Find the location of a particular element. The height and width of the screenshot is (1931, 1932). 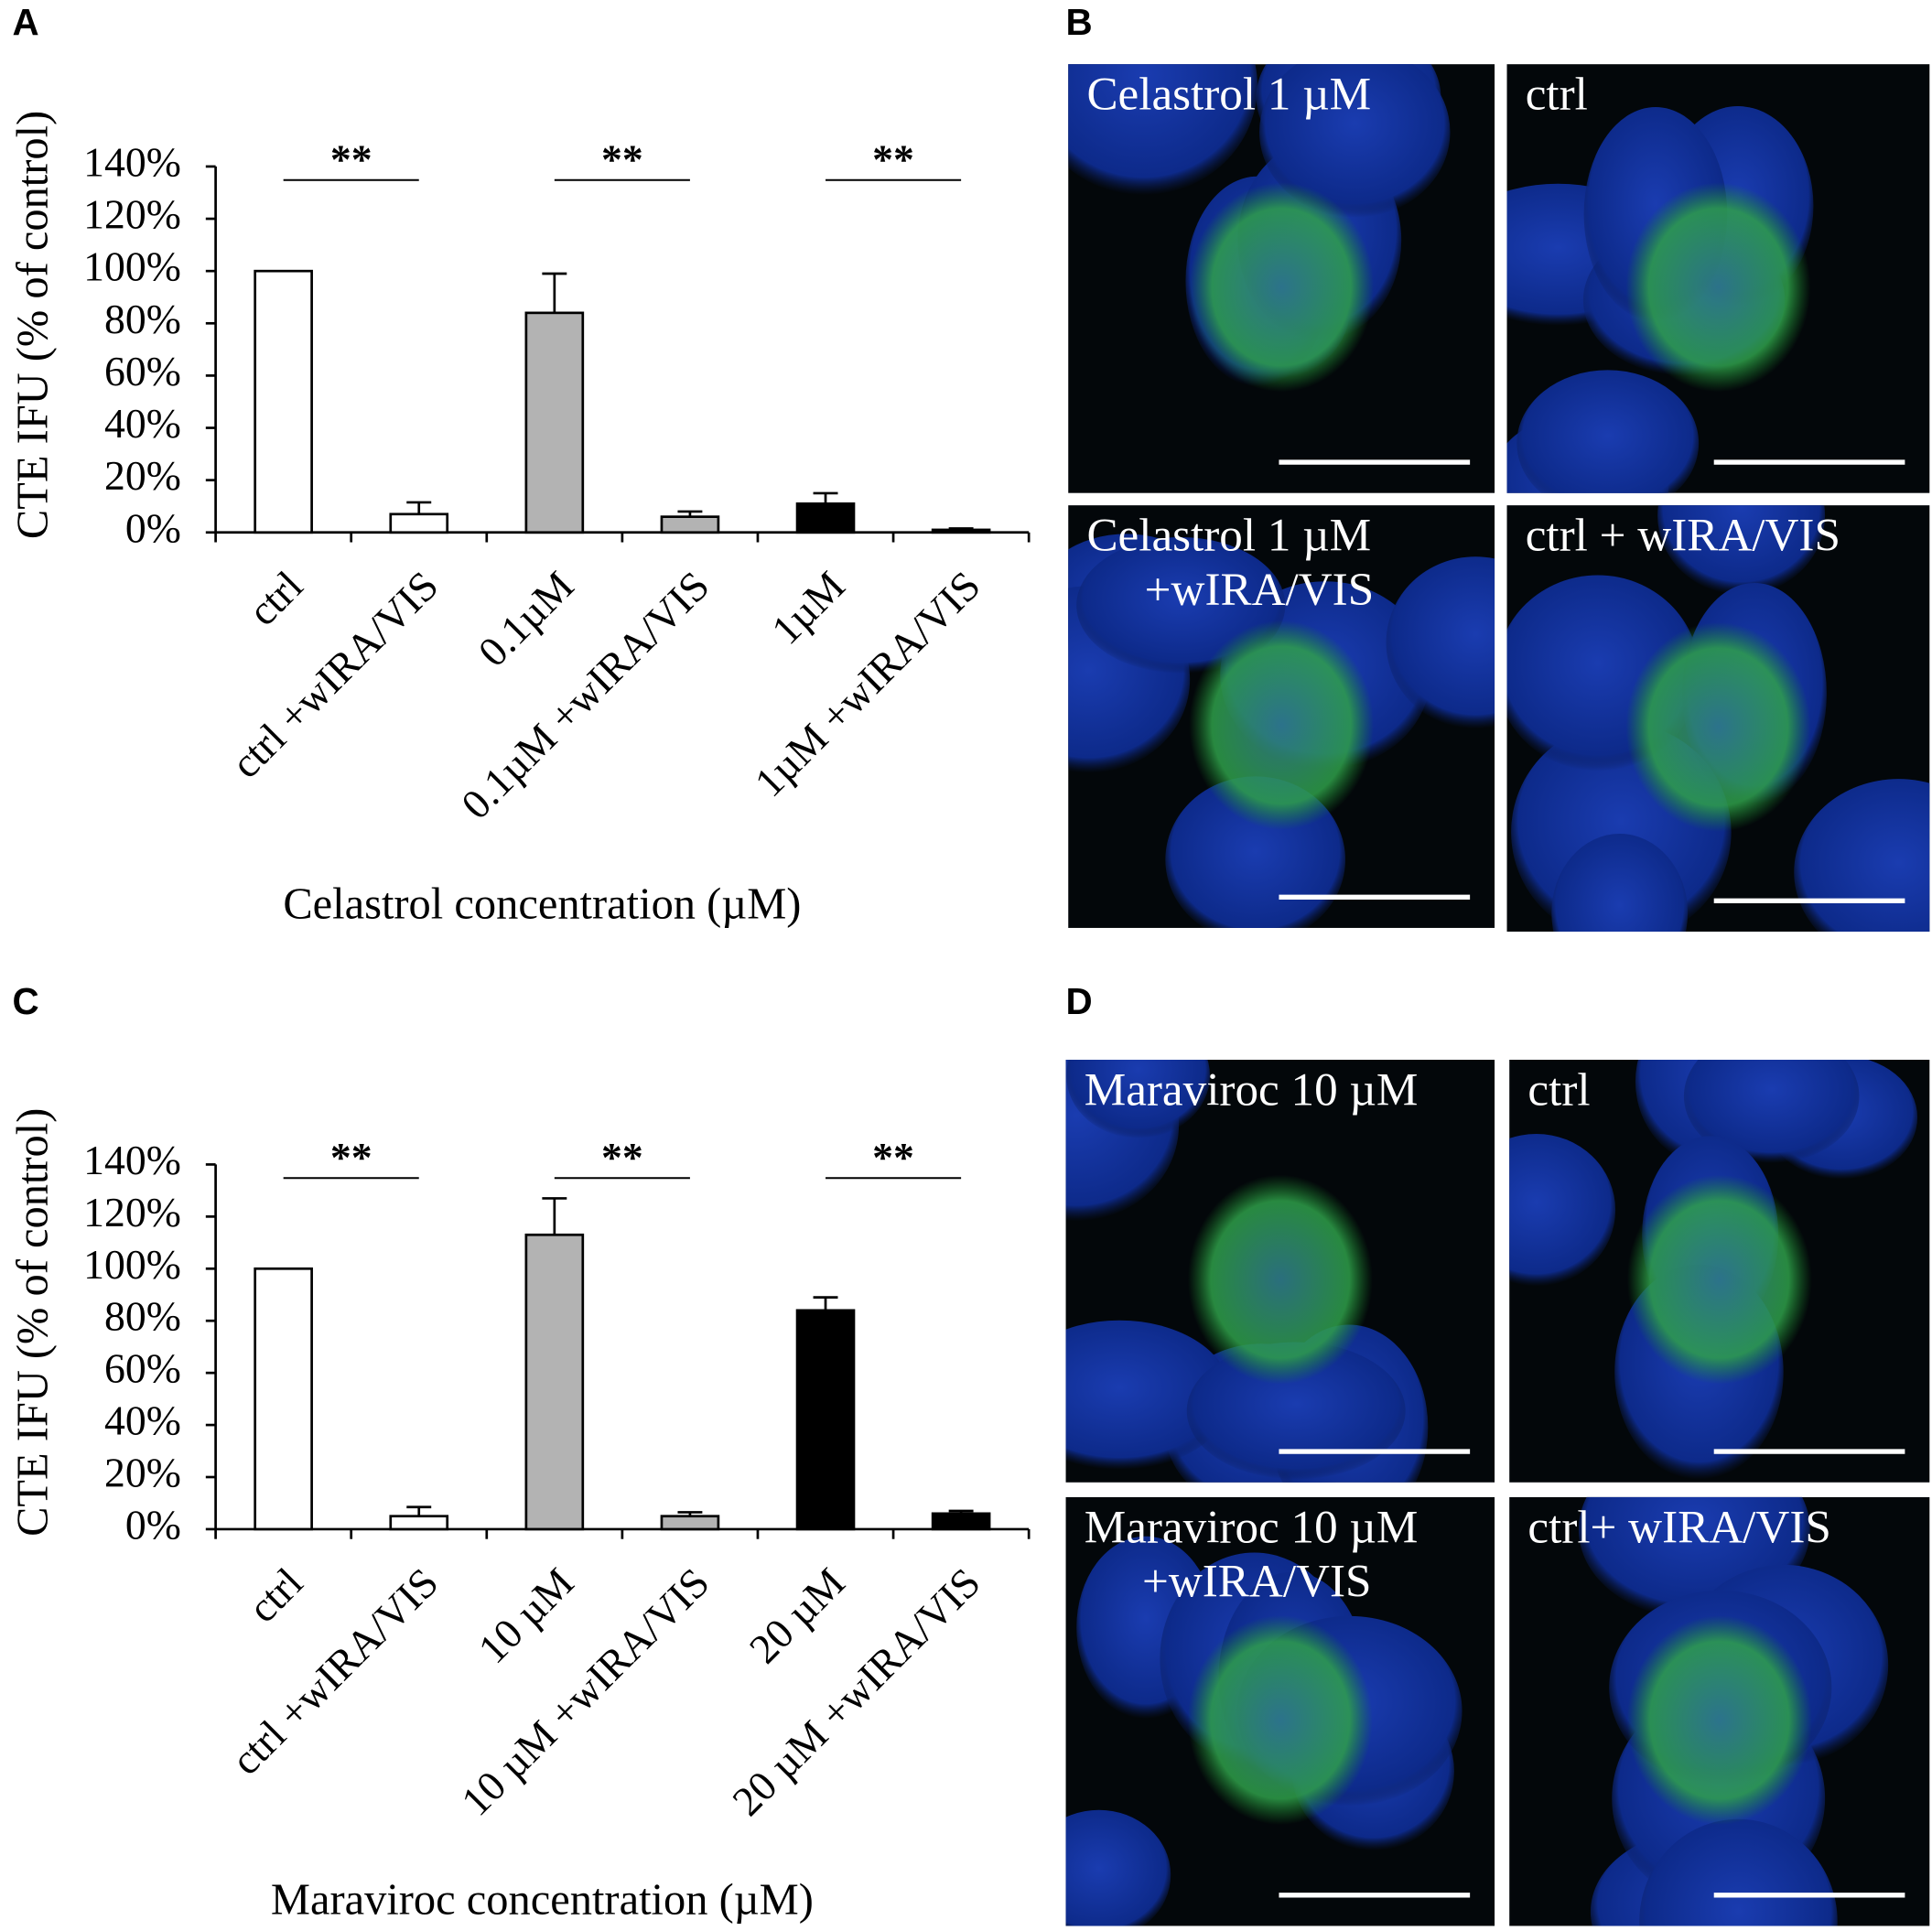

x-tick-label: 1µM +wIRA/VIS is located at coordinates (868, 683).